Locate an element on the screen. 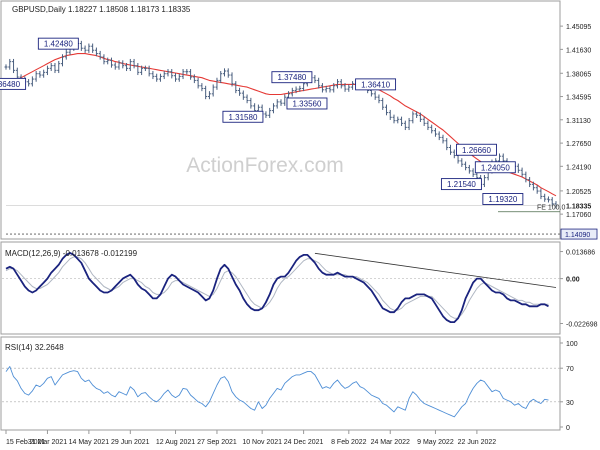  last-price-box is located at coordinates (579, 205).